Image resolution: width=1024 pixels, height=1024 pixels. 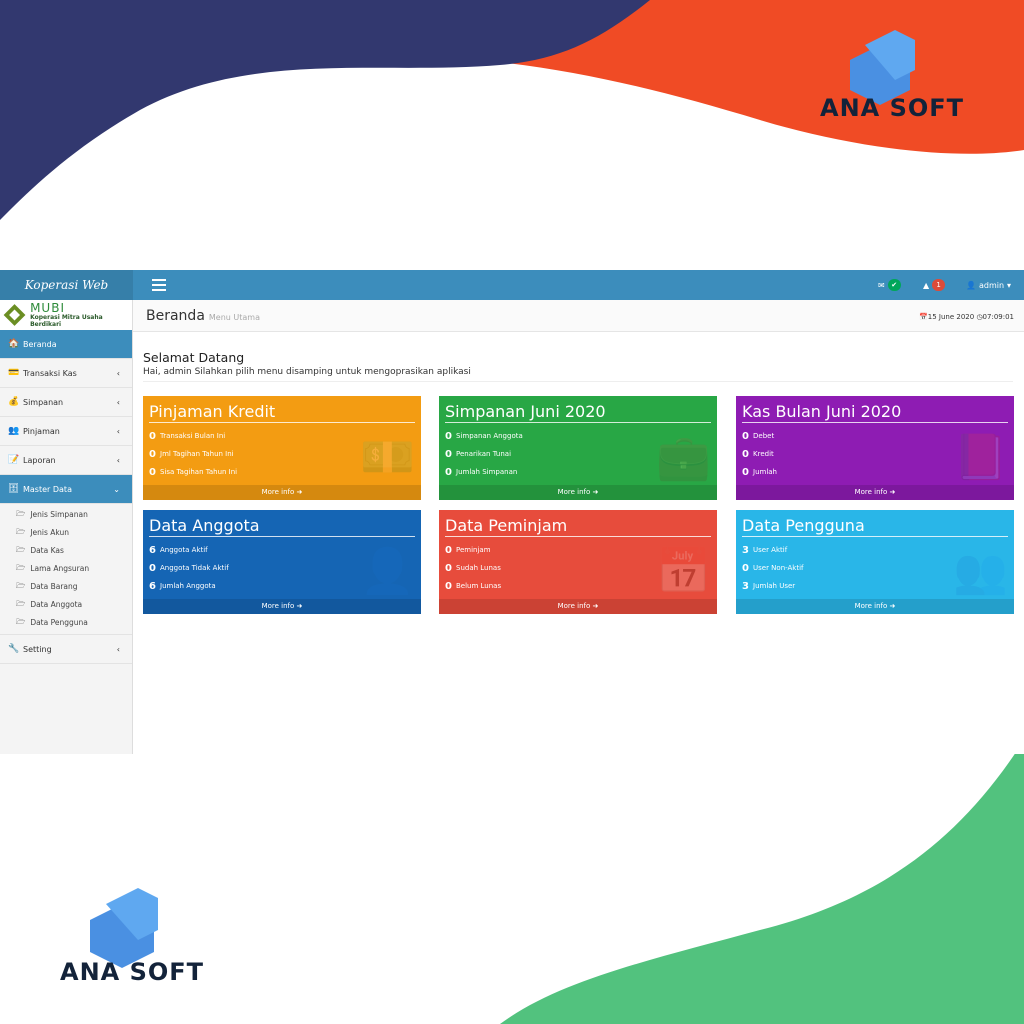 I want to click on stat-label: Debet, so click(x=764, y=436).